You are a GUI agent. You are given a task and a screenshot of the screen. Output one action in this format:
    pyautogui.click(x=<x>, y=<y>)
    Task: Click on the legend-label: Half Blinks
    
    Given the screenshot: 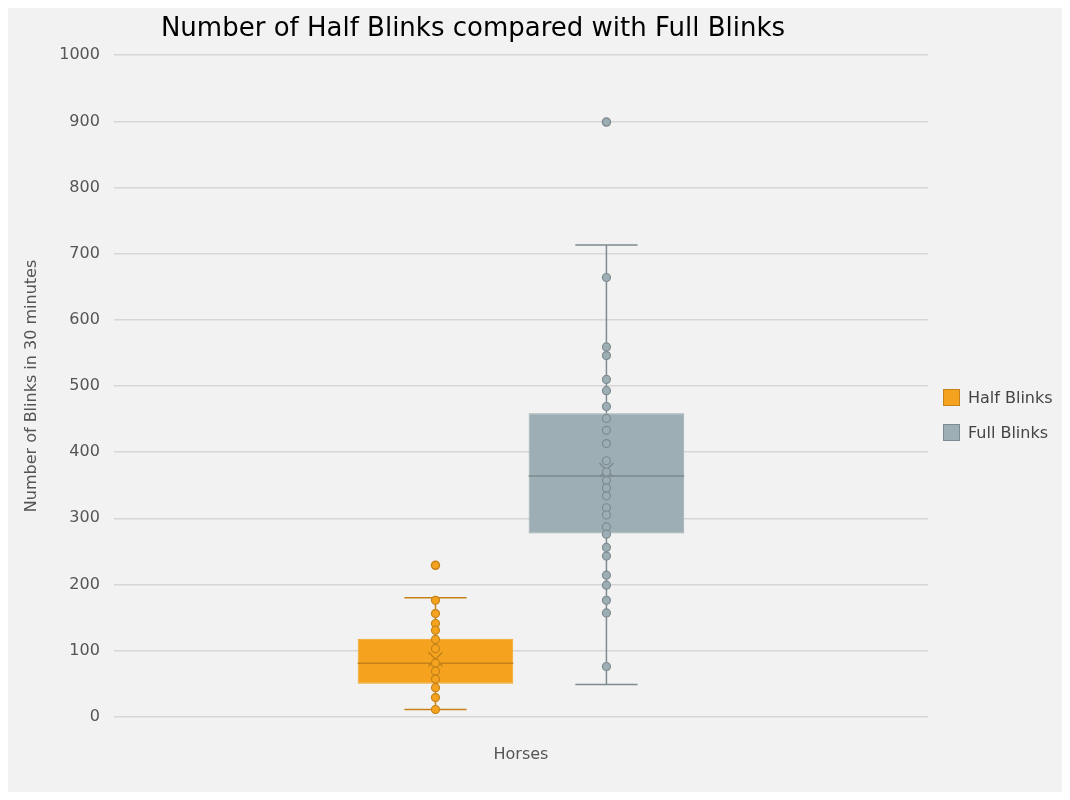 What is the action you would take?
    pyautogui.click(x=1010, y=397)
    